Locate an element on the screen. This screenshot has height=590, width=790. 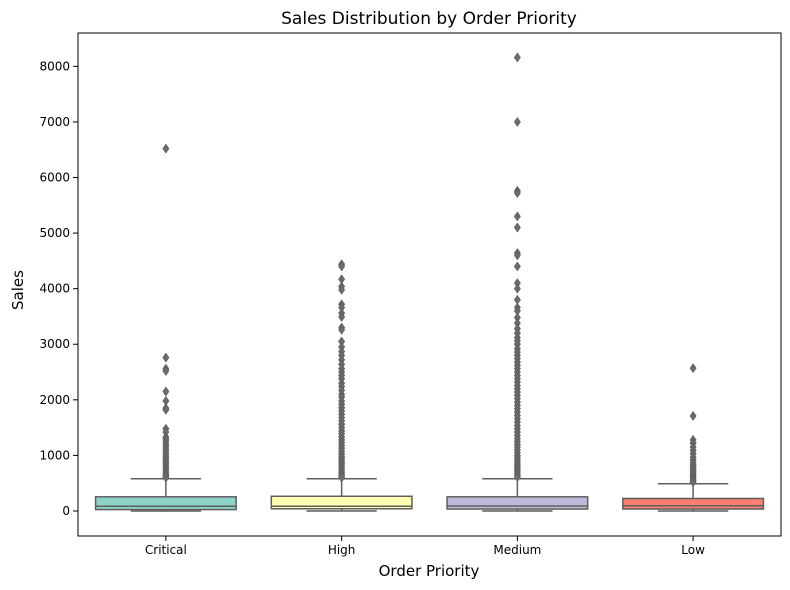
y-tick-label: 1000 is located at coordinates (54, 455).